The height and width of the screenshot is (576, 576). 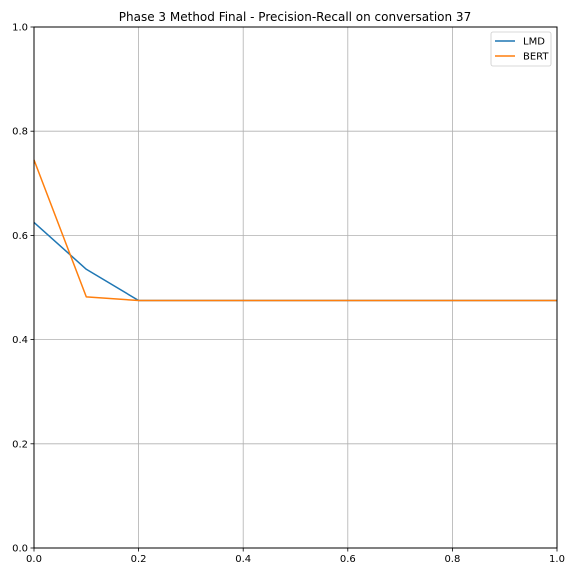 What do you see at coordinates (20, 549) in the screenshot?
I see `y-tick-label: 0.0` at bounding box center [20, 549].